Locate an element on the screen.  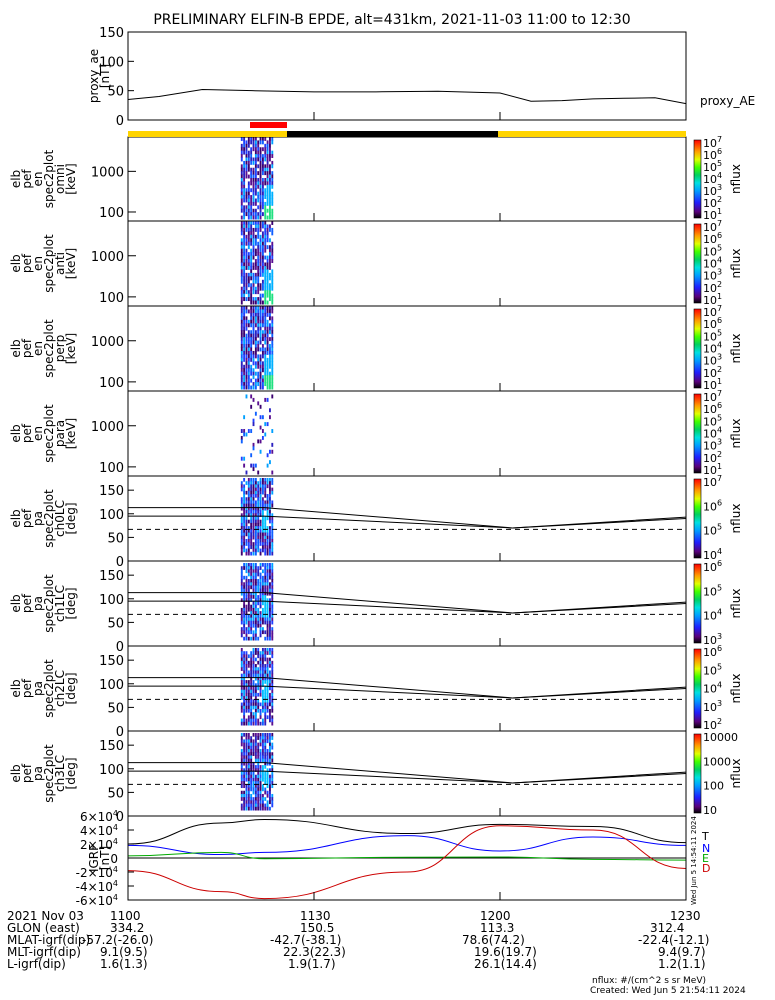
ae-yticklabel-1: 50 is located at coordinates (115, 92).